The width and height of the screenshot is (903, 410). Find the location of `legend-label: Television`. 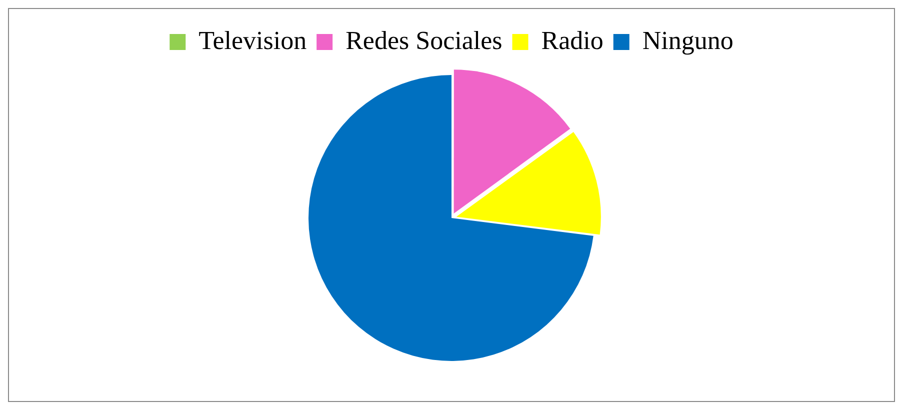

legend-label: Television is located at coordinates (252, 40).